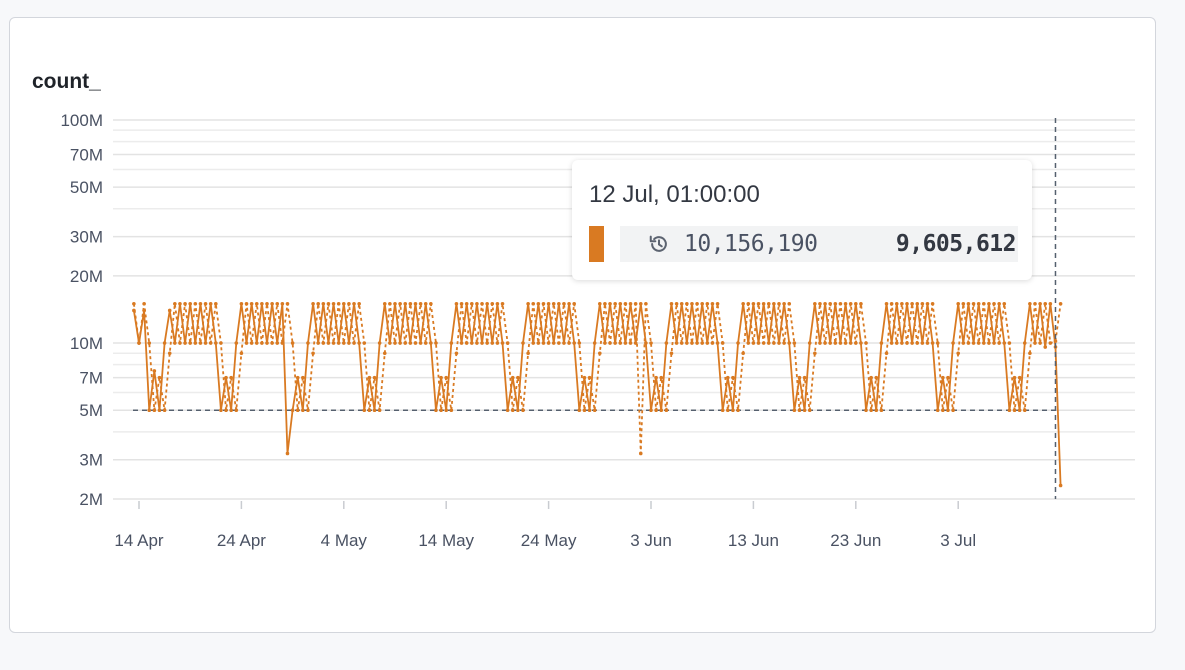  Describe the element at coordinates (66, 81) in the screenshot. I see `panel-title: count_` at that location.